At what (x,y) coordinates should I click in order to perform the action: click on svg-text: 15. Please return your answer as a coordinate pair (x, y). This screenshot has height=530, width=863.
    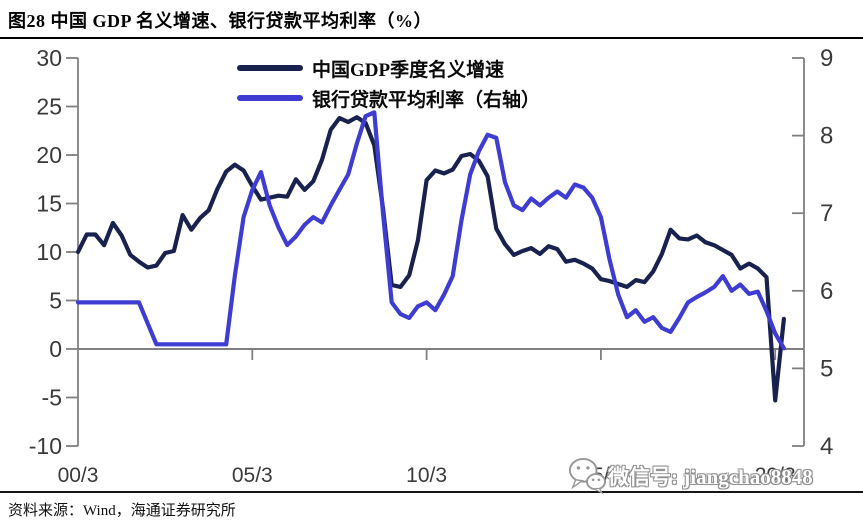
    Looking at the image, I should click on (49, 204).